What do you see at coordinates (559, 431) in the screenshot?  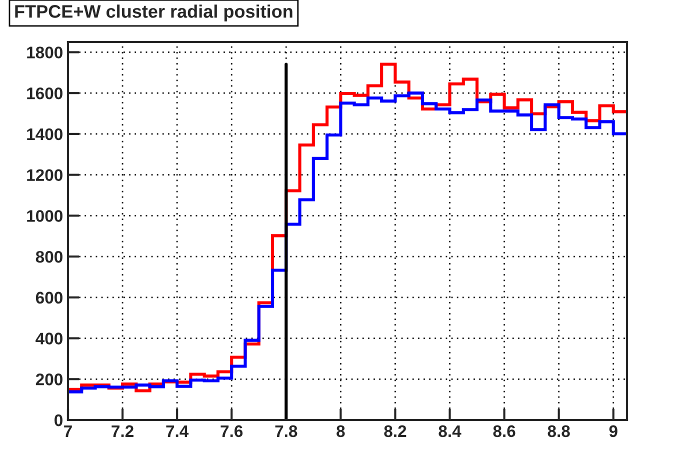 I see `x-tick-label: 8.8` at bounding box center [559, 431].